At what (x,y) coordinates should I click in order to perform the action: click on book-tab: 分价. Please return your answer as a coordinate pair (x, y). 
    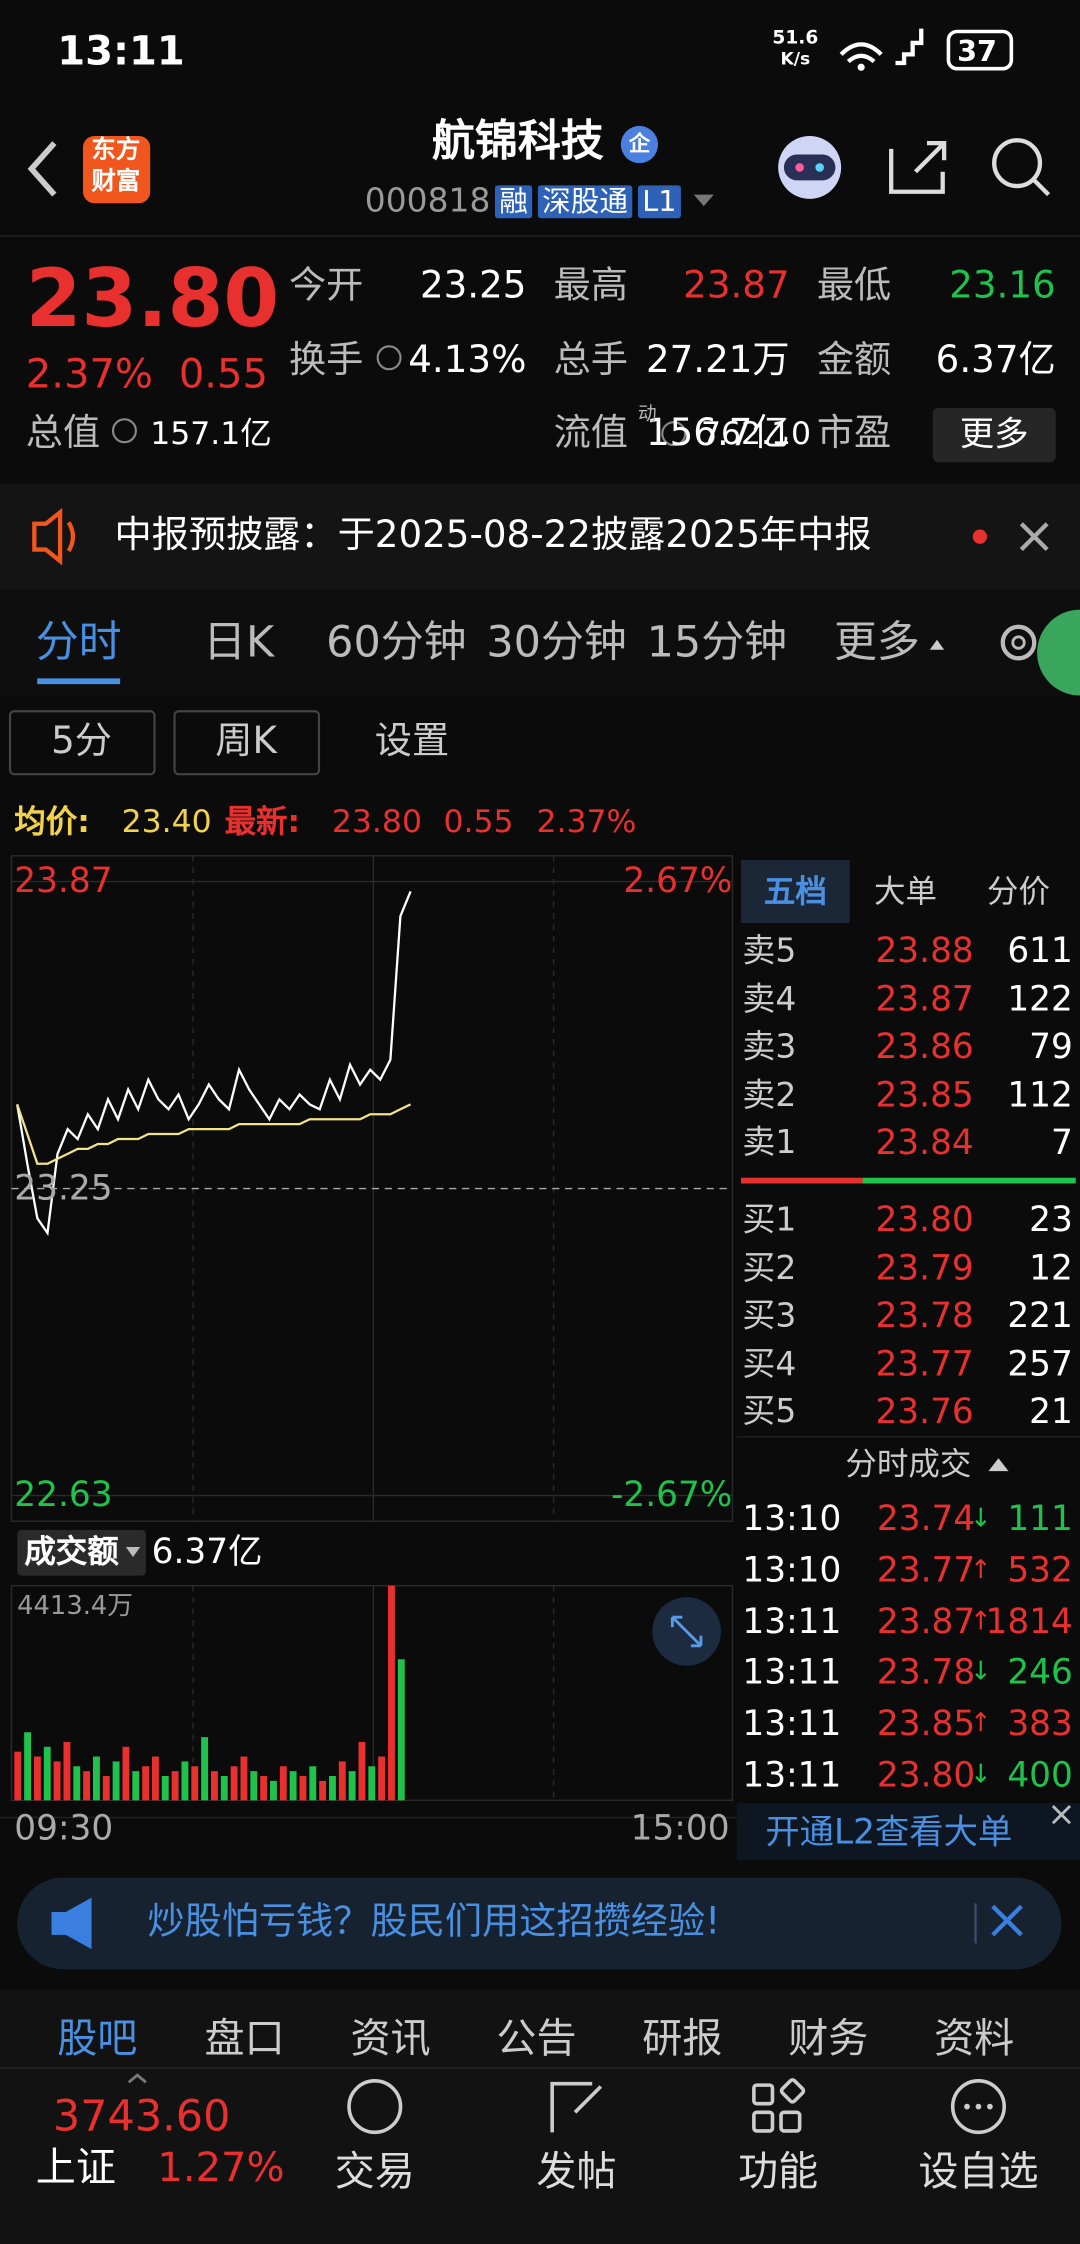
    Looking at the image, I should click on (1018, 892).